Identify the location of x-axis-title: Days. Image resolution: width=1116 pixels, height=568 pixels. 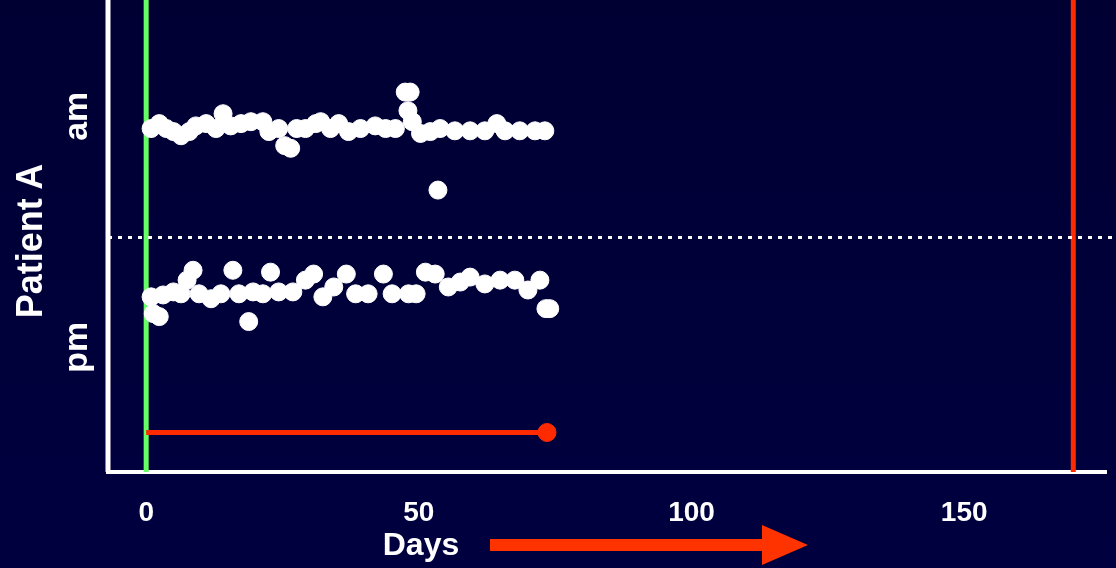
(421, 543).